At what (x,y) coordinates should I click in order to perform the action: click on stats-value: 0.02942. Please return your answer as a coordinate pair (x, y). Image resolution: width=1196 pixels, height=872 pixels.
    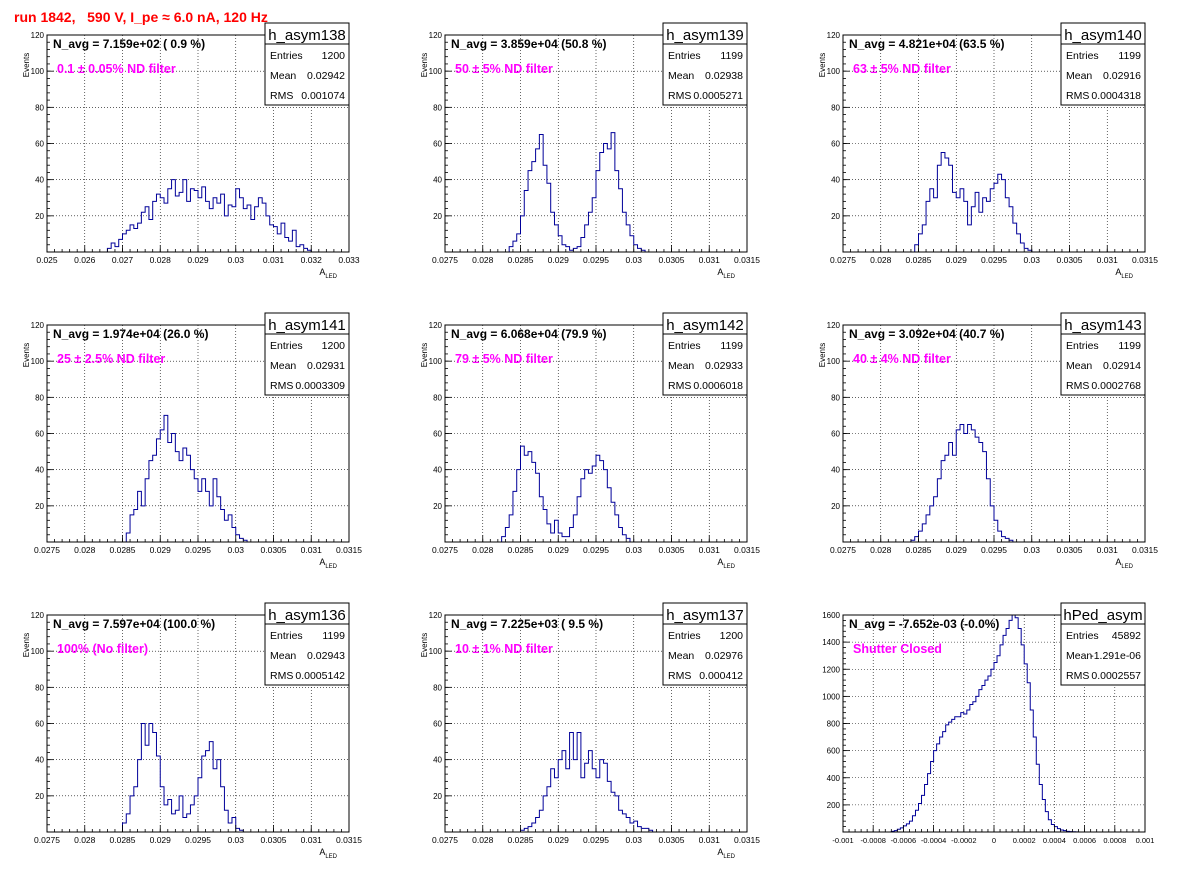
    Looking at the image, I should click on (326, 76).